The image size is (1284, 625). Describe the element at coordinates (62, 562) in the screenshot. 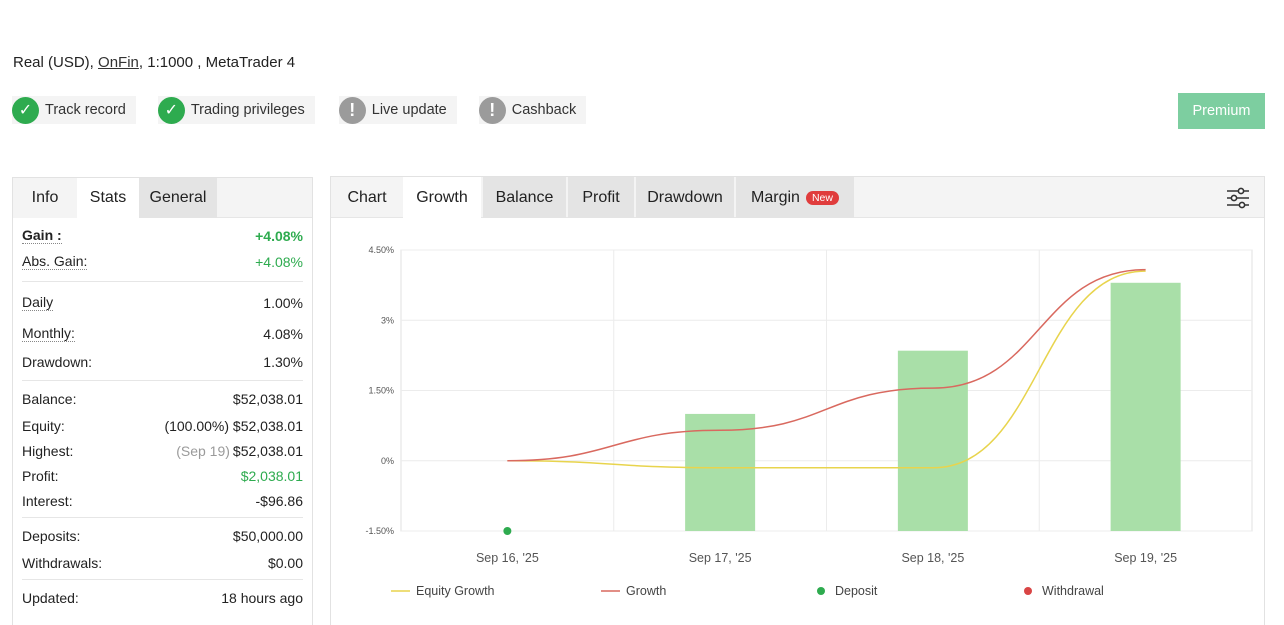

I see `stat-label: Withdrawals:` at that location.